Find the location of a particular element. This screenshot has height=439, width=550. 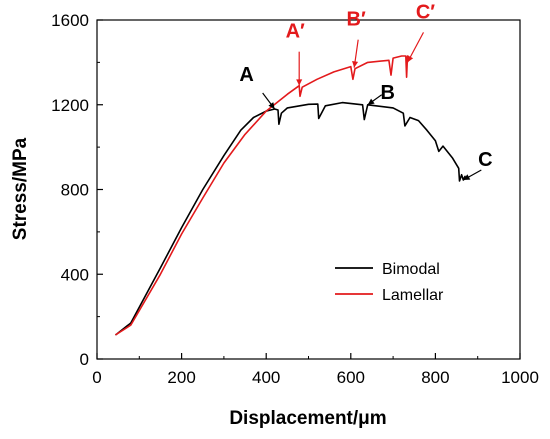

annotation-label: A′ is located at coordinates (295, 32).